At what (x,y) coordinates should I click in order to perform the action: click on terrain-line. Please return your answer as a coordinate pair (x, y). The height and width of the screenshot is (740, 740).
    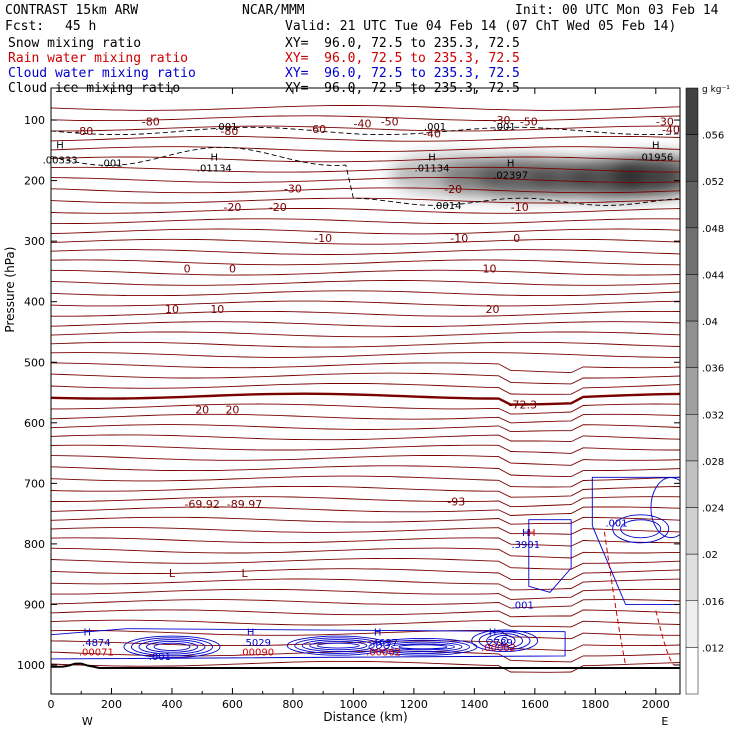
    Looking at the image, I should click on (365, 665).